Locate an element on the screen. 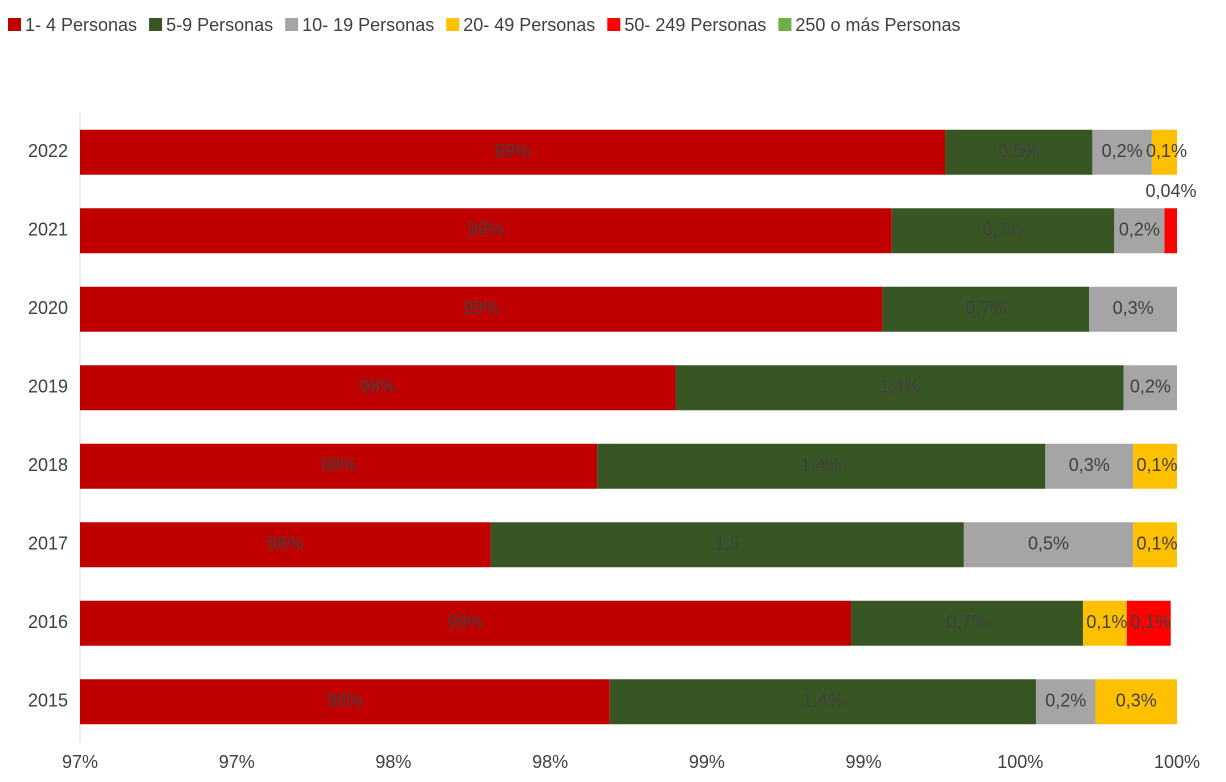 The width and height of the screenshot is (1226, 782). legend-label: 5-9 Personas is located at coordinates (219, 25).